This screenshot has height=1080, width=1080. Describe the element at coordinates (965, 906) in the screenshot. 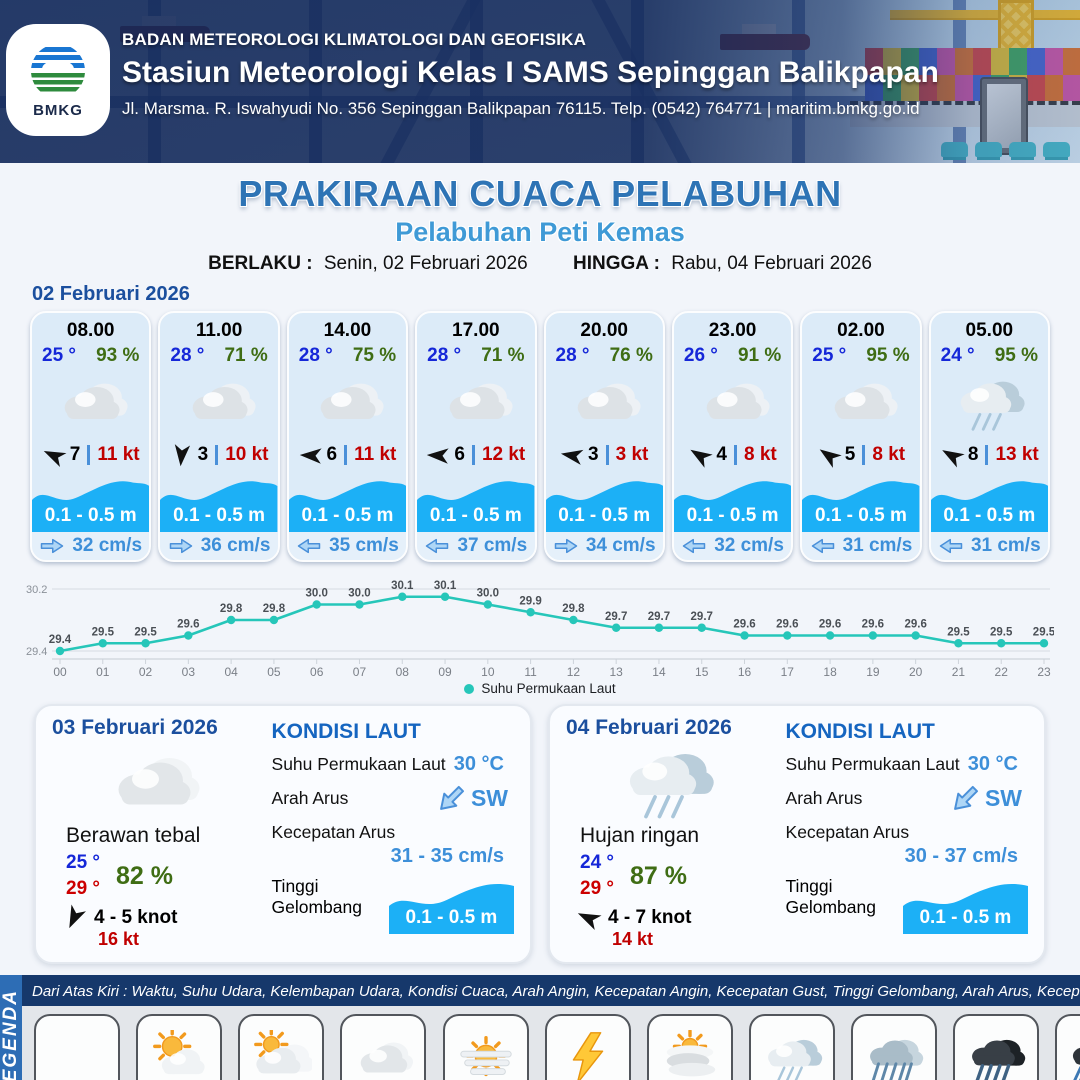

I see `wave-height-box: 0.1 - 0.5 m` at that location.